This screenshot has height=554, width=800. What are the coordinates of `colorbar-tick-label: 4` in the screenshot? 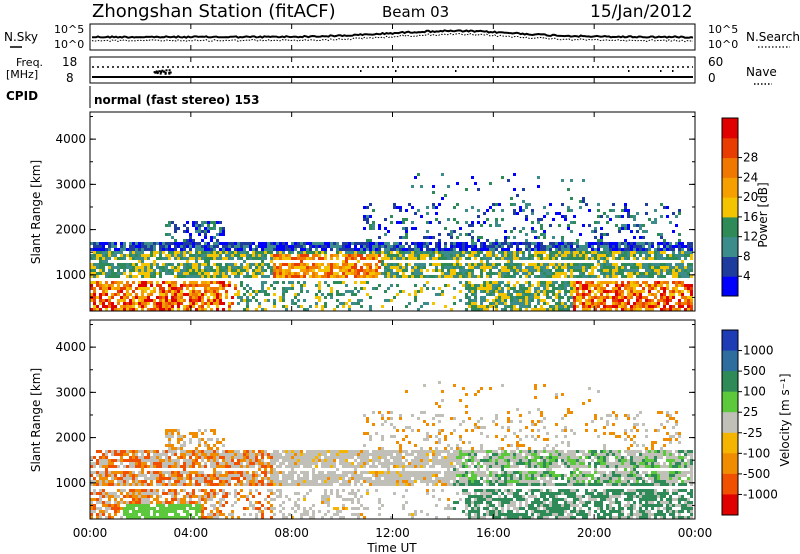 It's located at (747, 276).